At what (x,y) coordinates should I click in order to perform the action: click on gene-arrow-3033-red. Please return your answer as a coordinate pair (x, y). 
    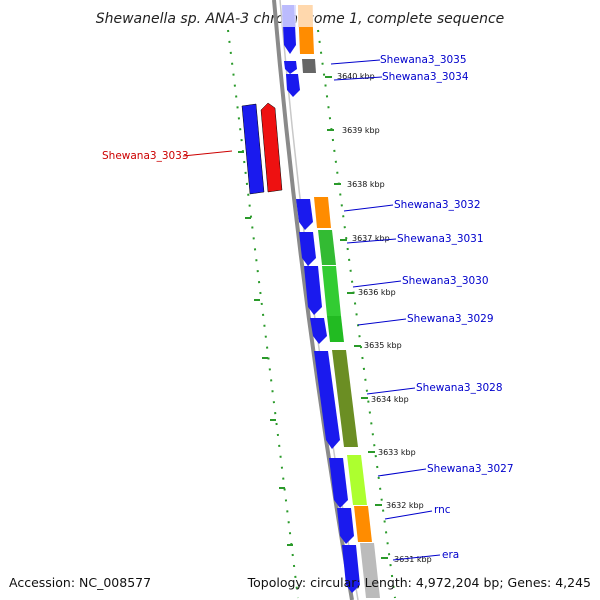
    Looking at the image, I should click on (271, 147).